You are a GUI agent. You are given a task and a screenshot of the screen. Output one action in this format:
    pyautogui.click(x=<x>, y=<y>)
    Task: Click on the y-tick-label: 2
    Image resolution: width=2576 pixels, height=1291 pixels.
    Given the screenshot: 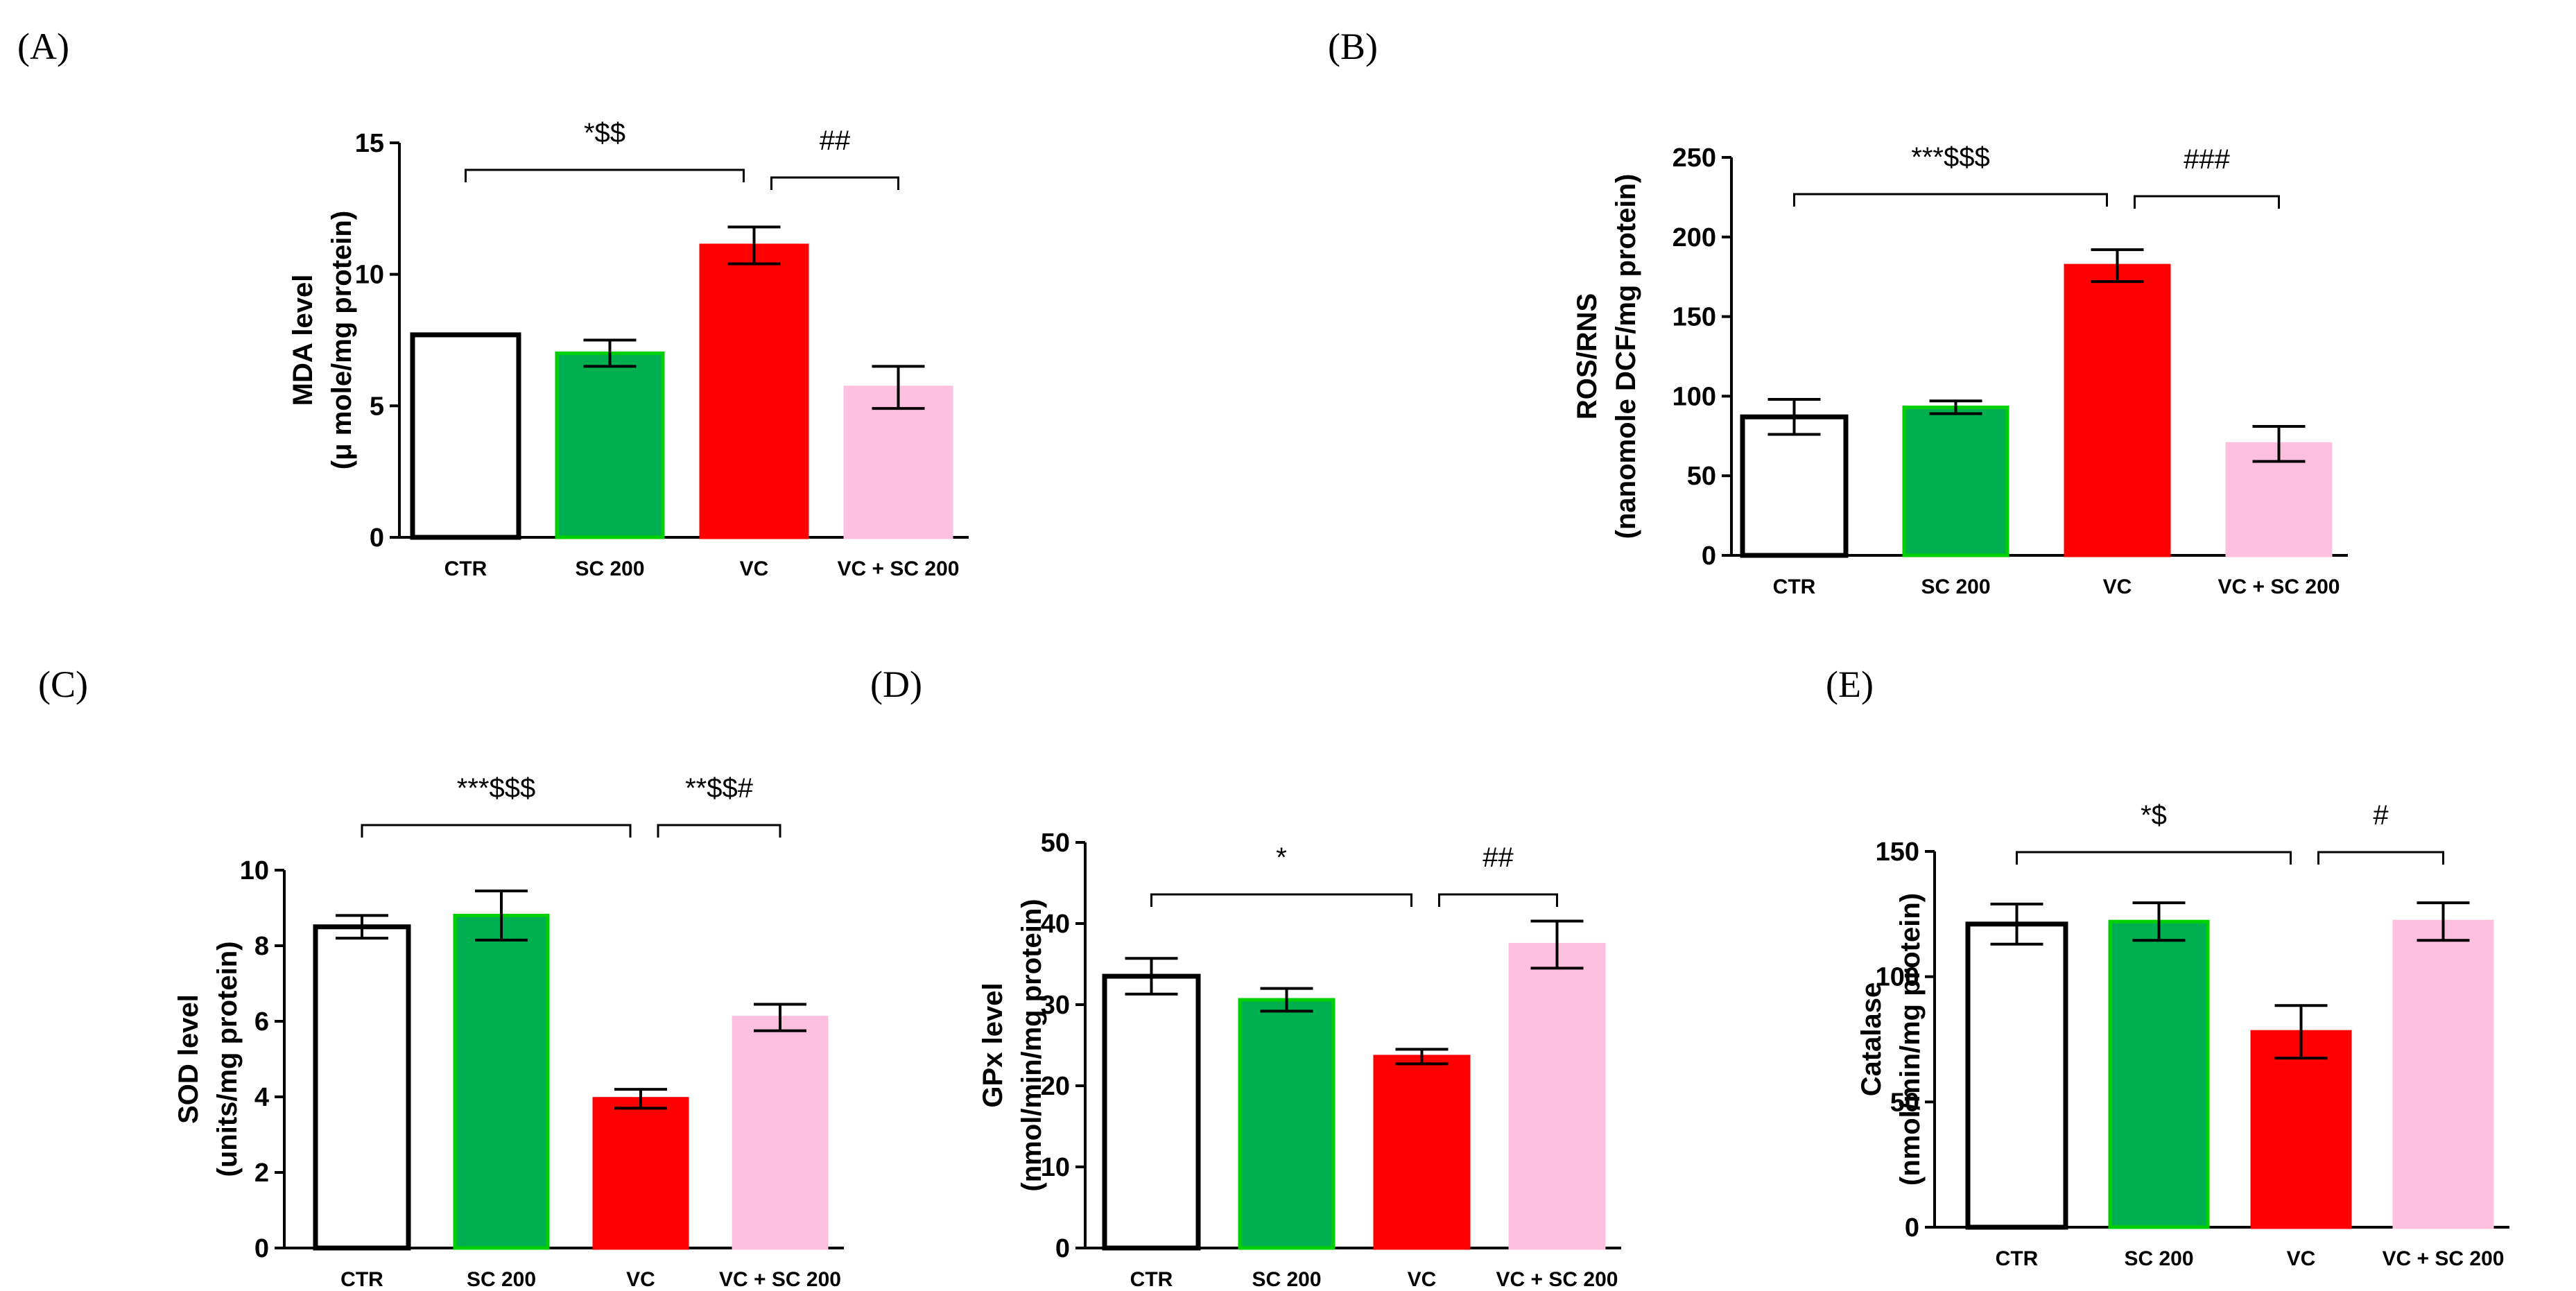 What is the action you would take?
    pyautogui.click(x=261, y=1173)
    